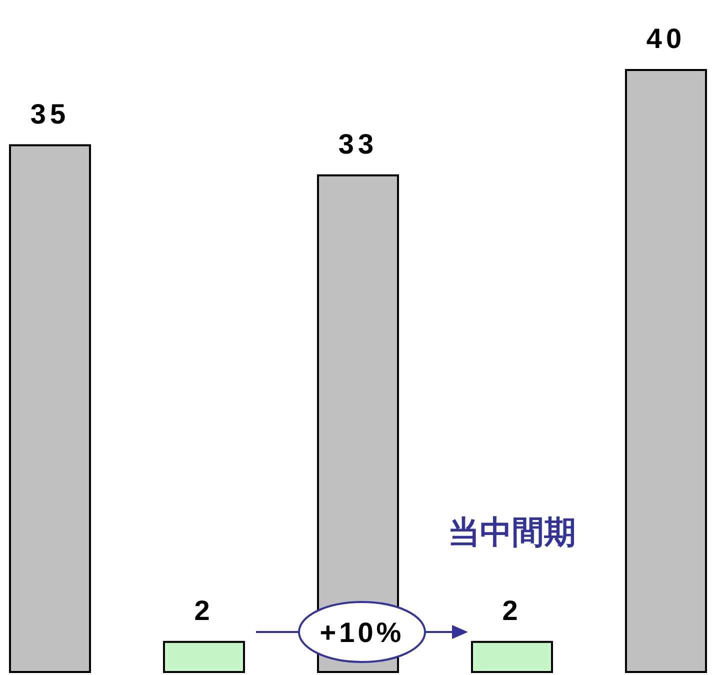  I want to click on annotation: +10%, so click(362, 632).